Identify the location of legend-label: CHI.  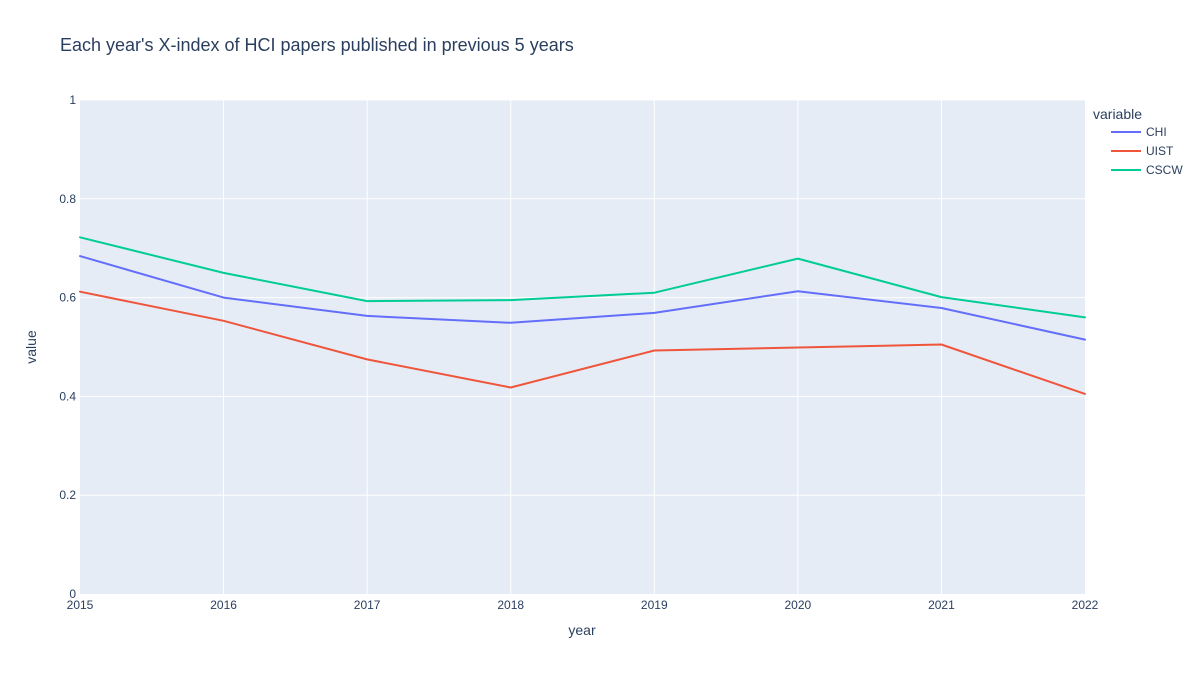
(1156, 132).